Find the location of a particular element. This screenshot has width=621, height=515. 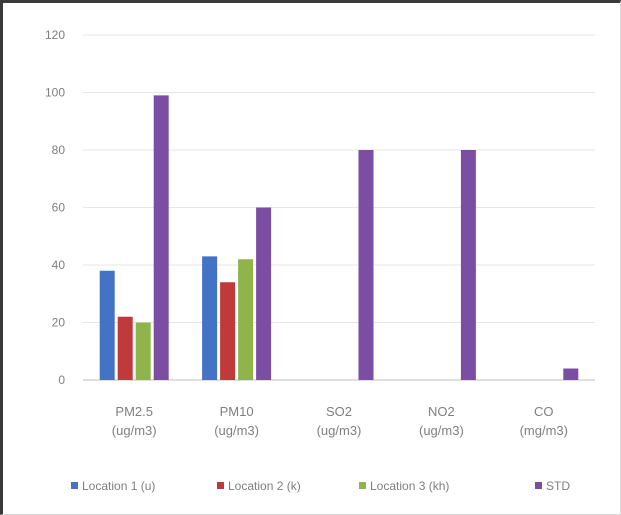

y-axis-ticks: 0 20 40 60 80 100 120 is located at coordinates (55, 207).